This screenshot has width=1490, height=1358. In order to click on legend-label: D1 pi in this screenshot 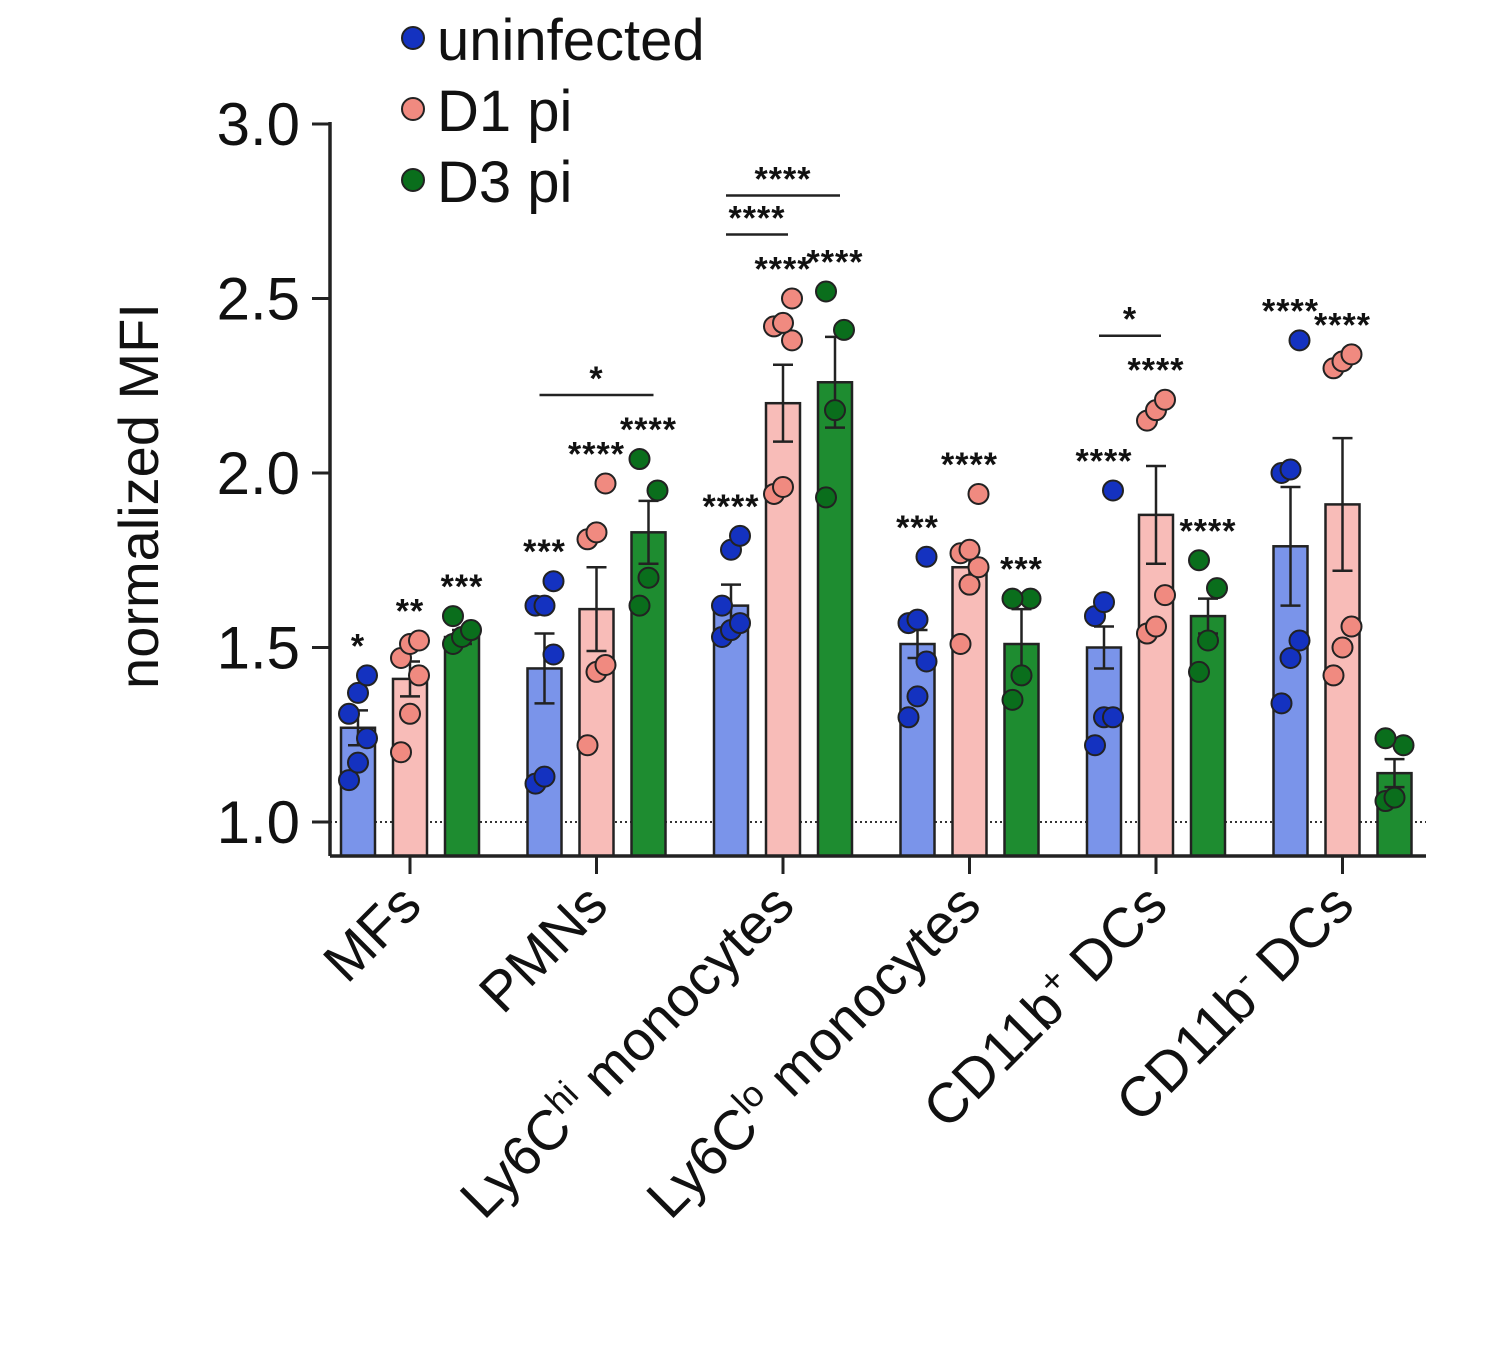, I will do `click(504, 111)`.